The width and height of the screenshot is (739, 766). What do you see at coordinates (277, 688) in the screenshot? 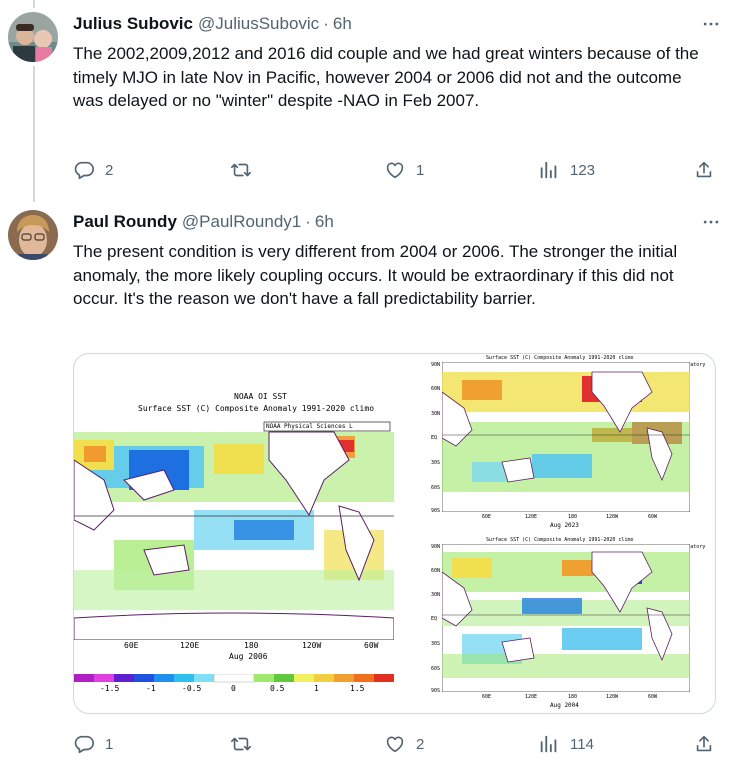
I see `colorbar-tick-5: 0.5` at bounding box center [277, 688].